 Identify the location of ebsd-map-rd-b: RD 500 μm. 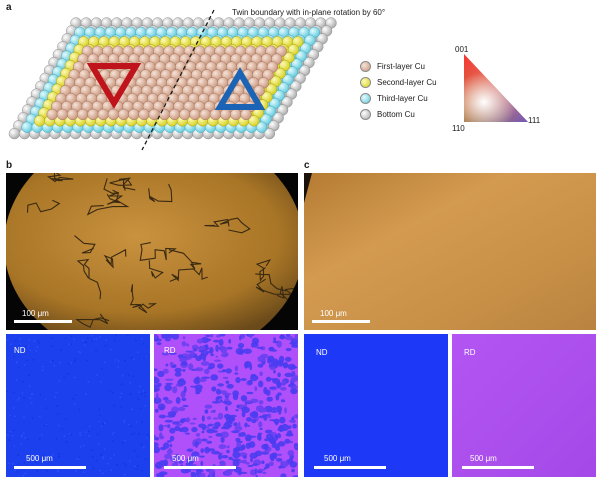
(226, 405).